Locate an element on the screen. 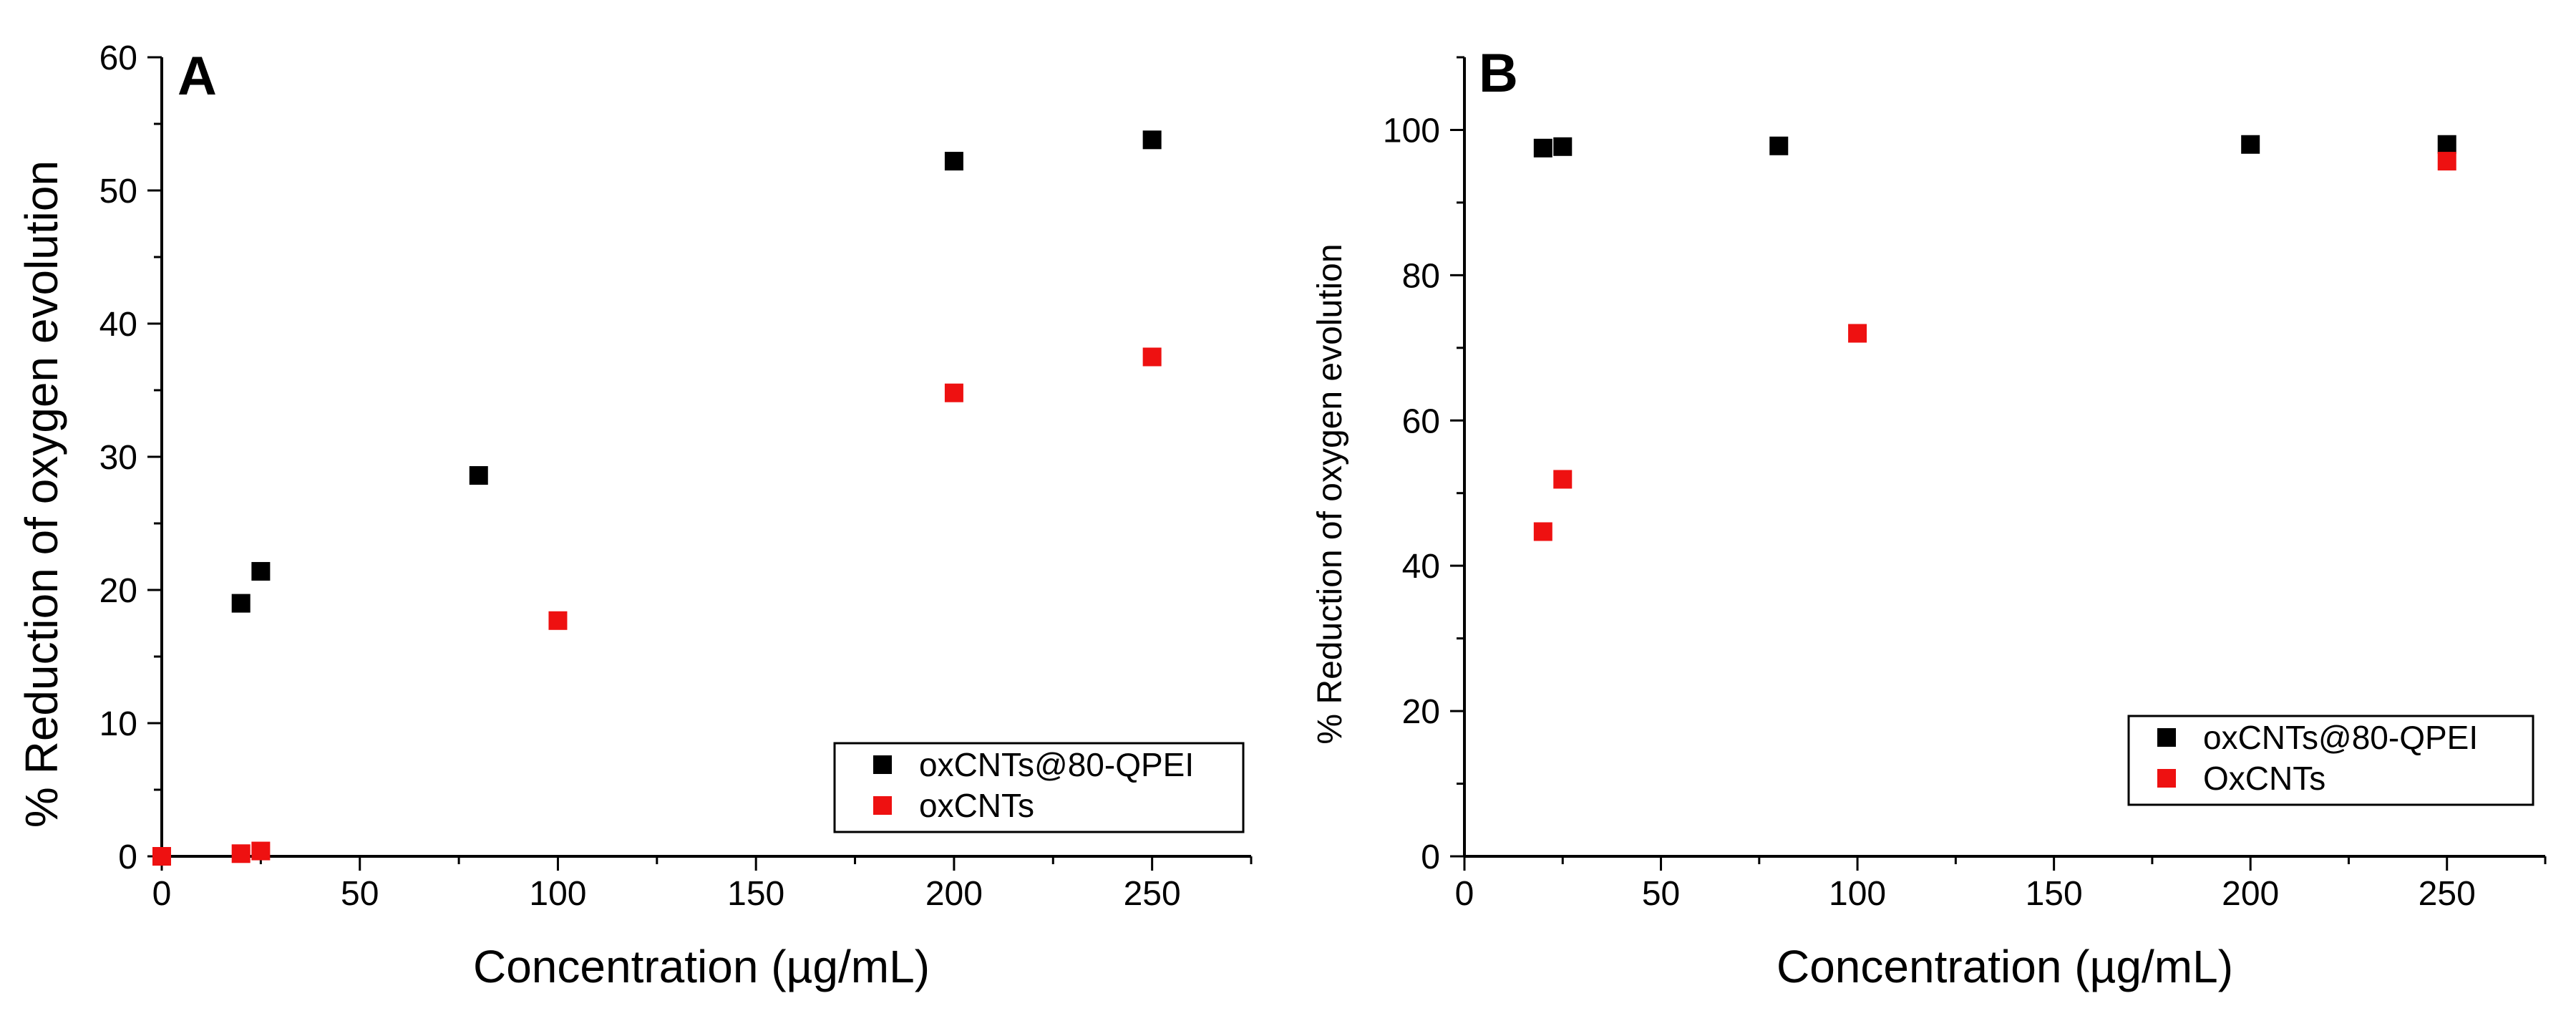 The image size is (2576, 1021). panel-a-x-tick-label: 0 is located at coordinates (162, 894).